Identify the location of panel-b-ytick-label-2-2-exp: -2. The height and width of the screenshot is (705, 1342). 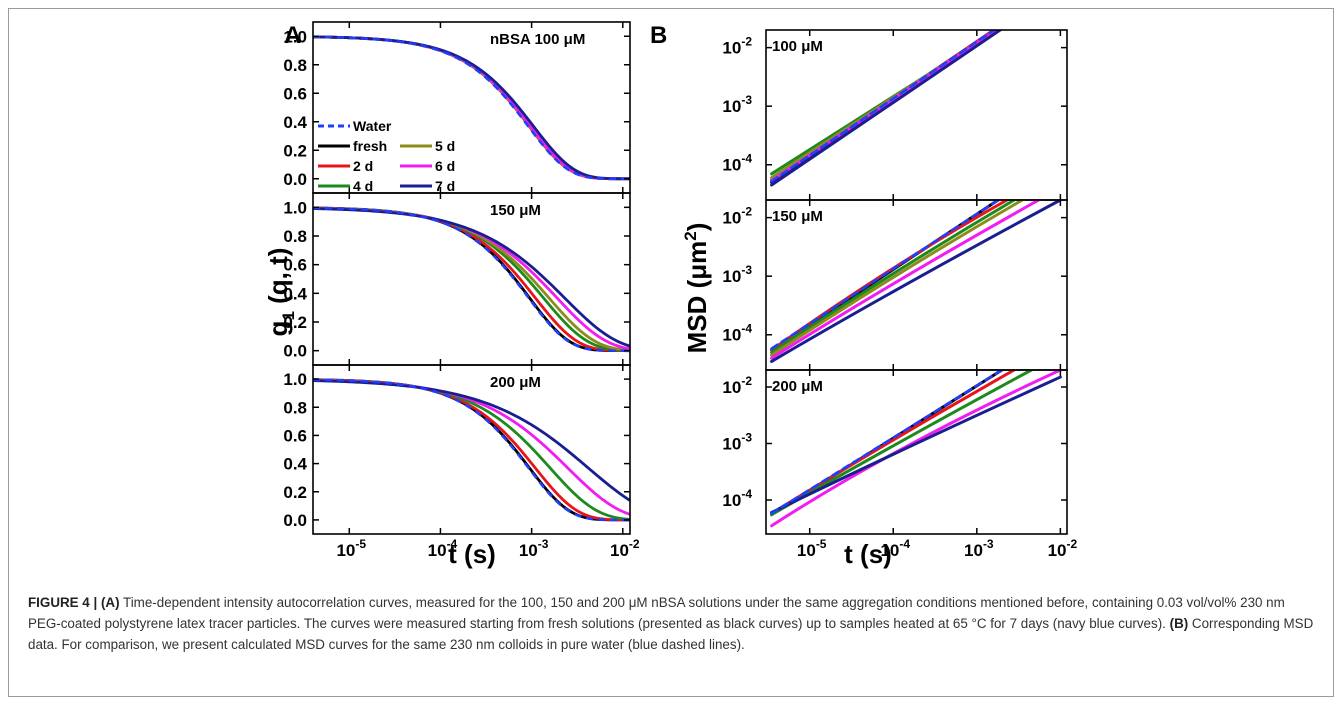
(746, 381).